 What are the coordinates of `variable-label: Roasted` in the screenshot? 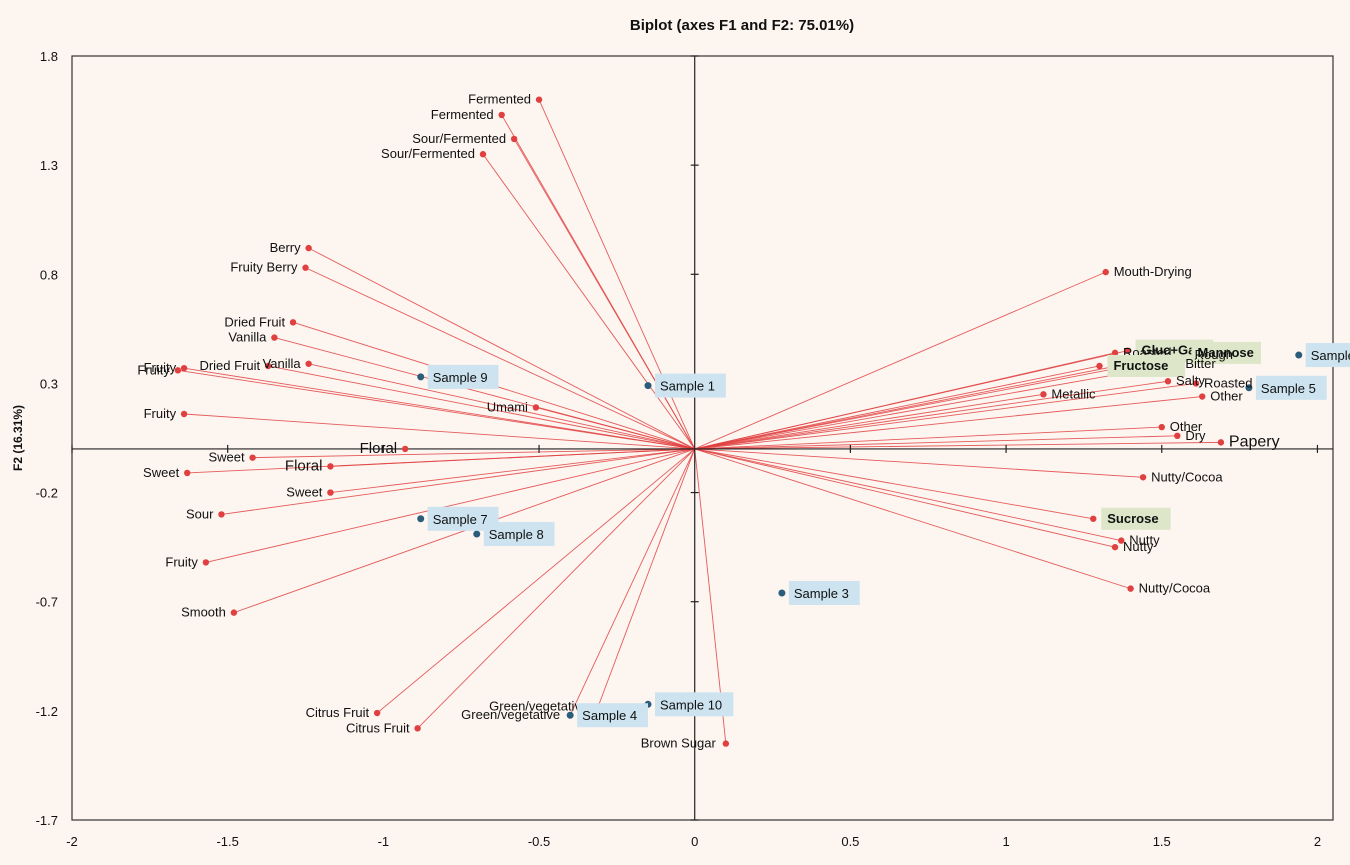 It's located at (1228, 382).